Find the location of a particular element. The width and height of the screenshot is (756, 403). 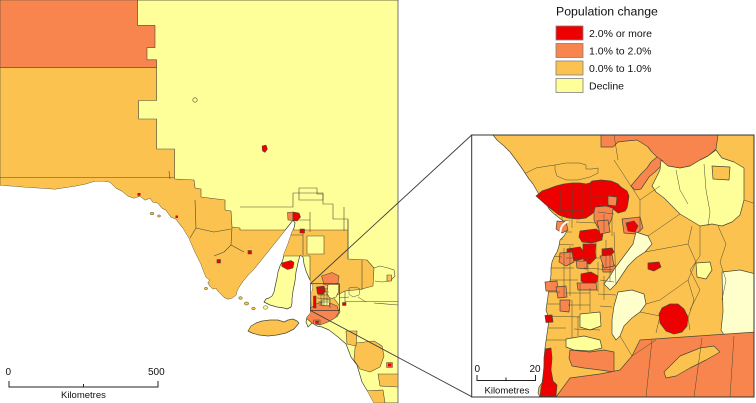

svg-text: 1.0% to 2.0% is located at coordinates (620, 52).